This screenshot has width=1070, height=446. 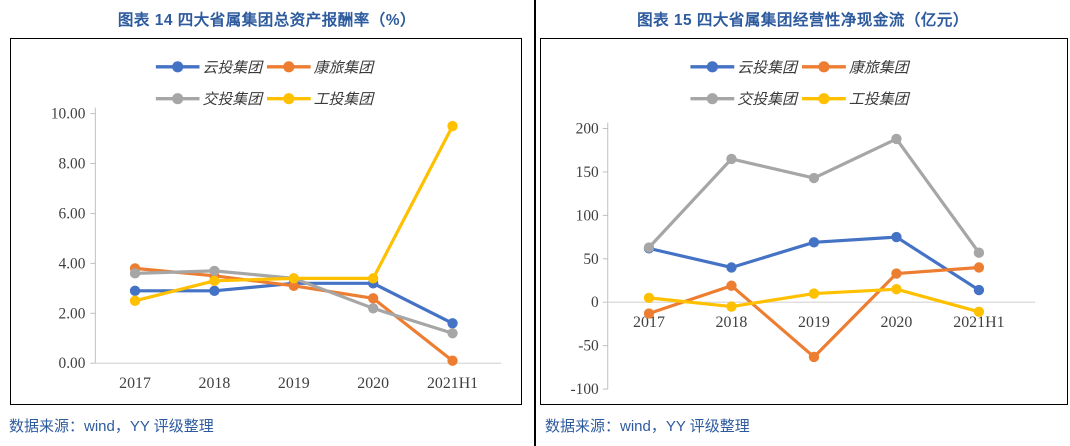 What do you see at coordinates (72, 313) in the screenshot?
I see `y-tick-label: 2.00` at bounding box center [72, 313].